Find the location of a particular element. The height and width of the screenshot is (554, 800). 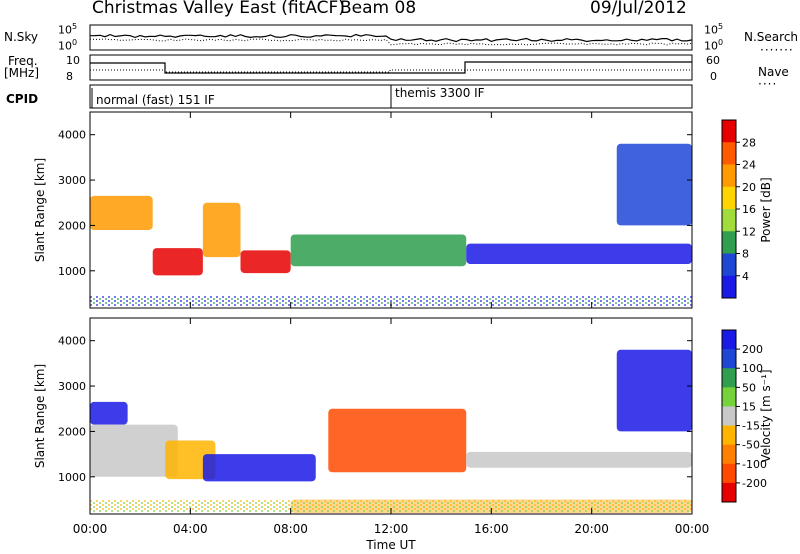

freq-strip-frame is located at coordinates (391, 67).